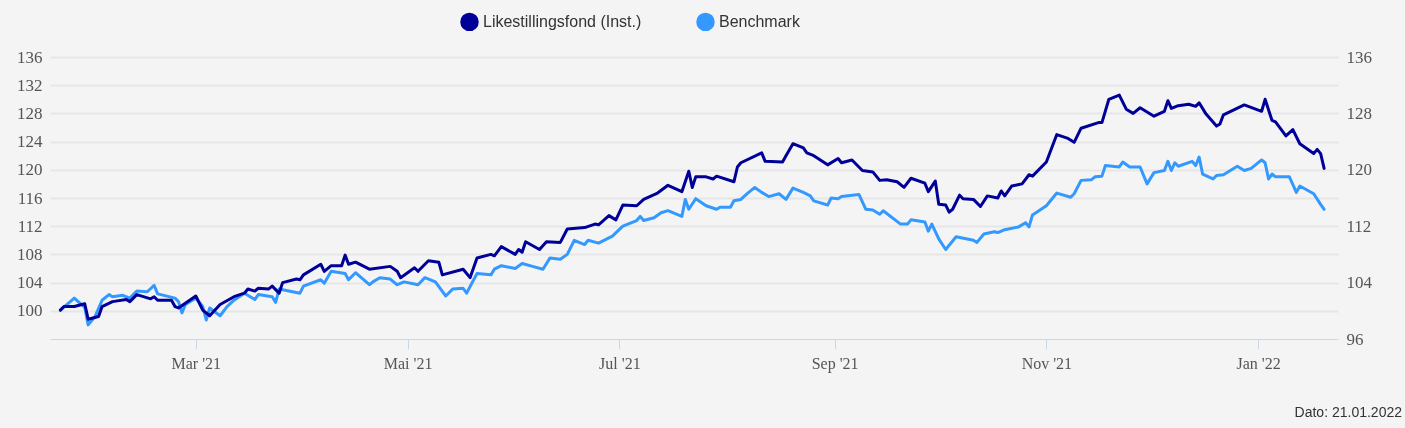 The height and width of the screenshot is (428, 1405). I want to click on x-tick-label: Sep '21, so click(835, 363).